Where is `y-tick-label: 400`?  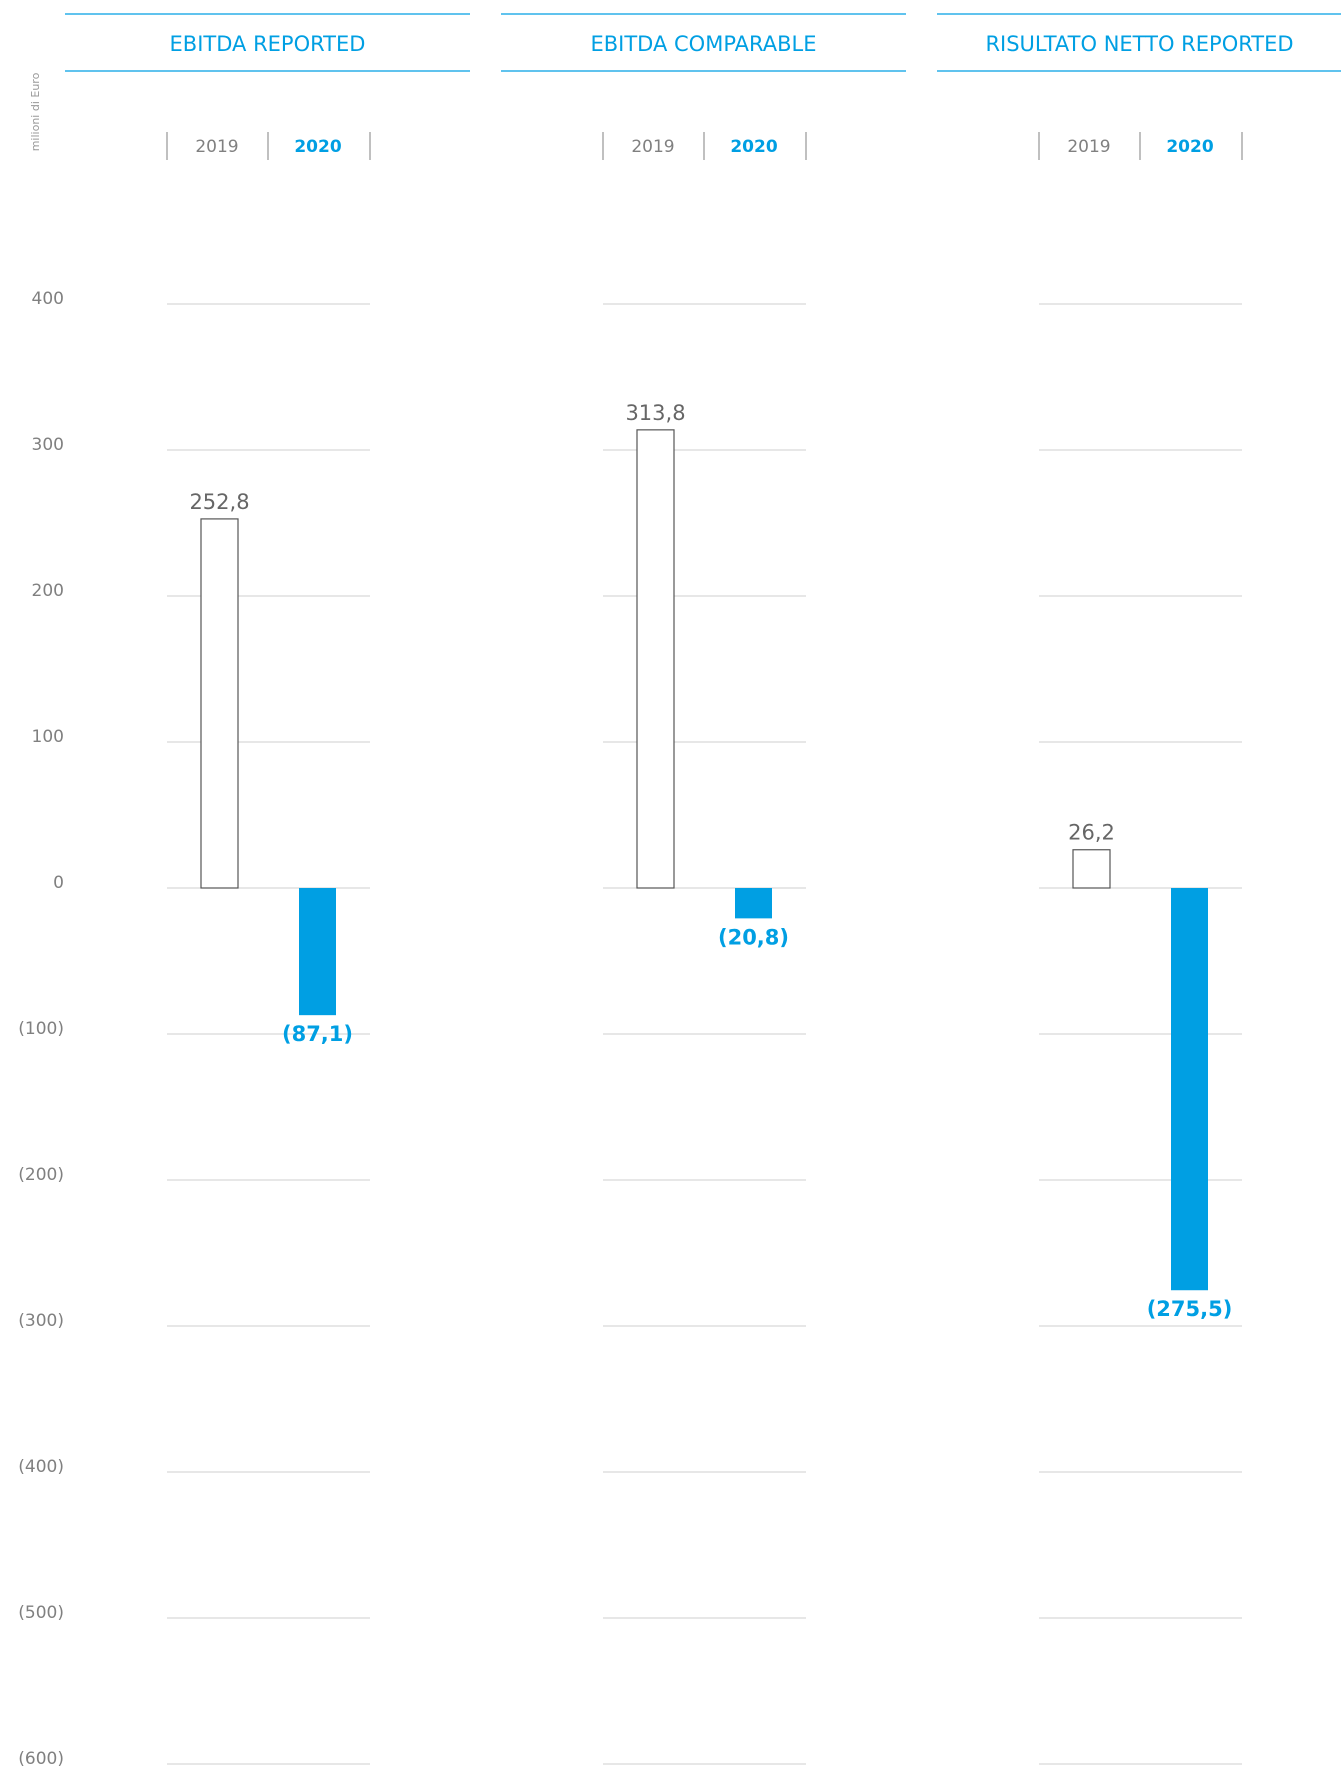 y-tick-label: 400 is located at coordinates (48, 299).